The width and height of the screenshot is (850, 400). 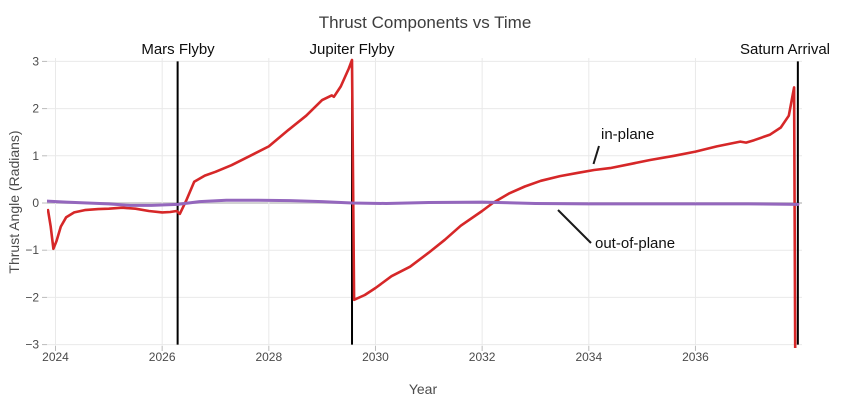 I want to click on y-axis-title: Thrust Angle (Radians), so click(x=14, y=202).